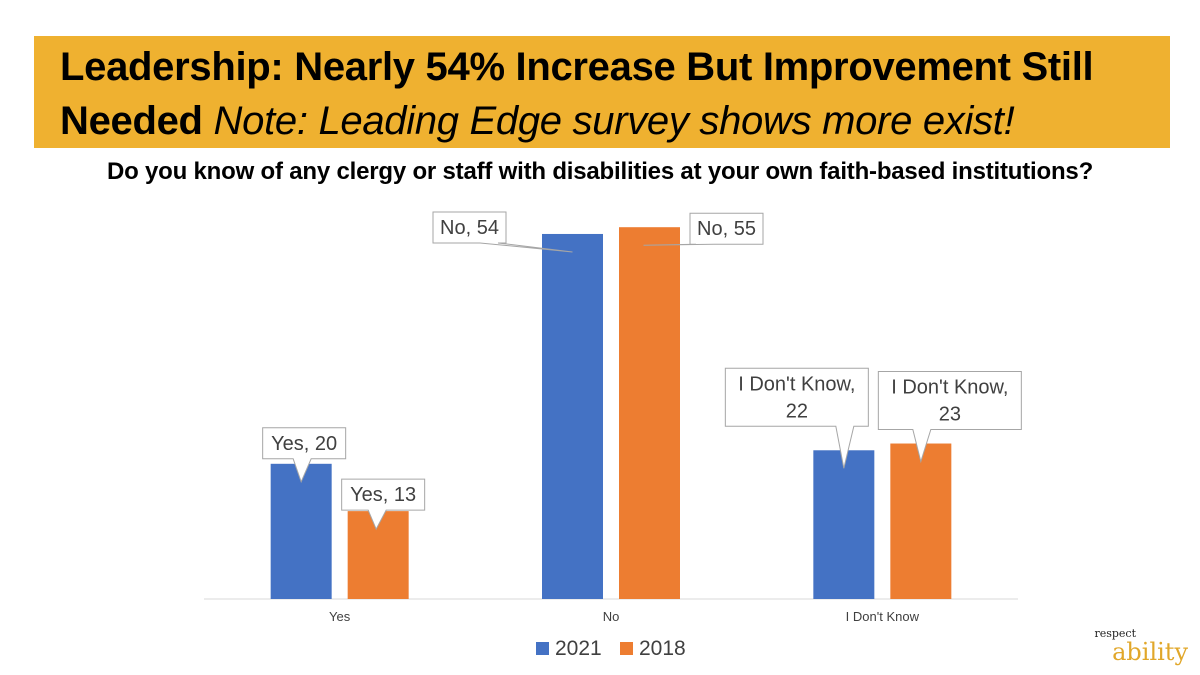  What do you see at coordinates (578, 648) in the screenshot?
I see `legend-label-2021: 2021` at bounding box center [578, 648].